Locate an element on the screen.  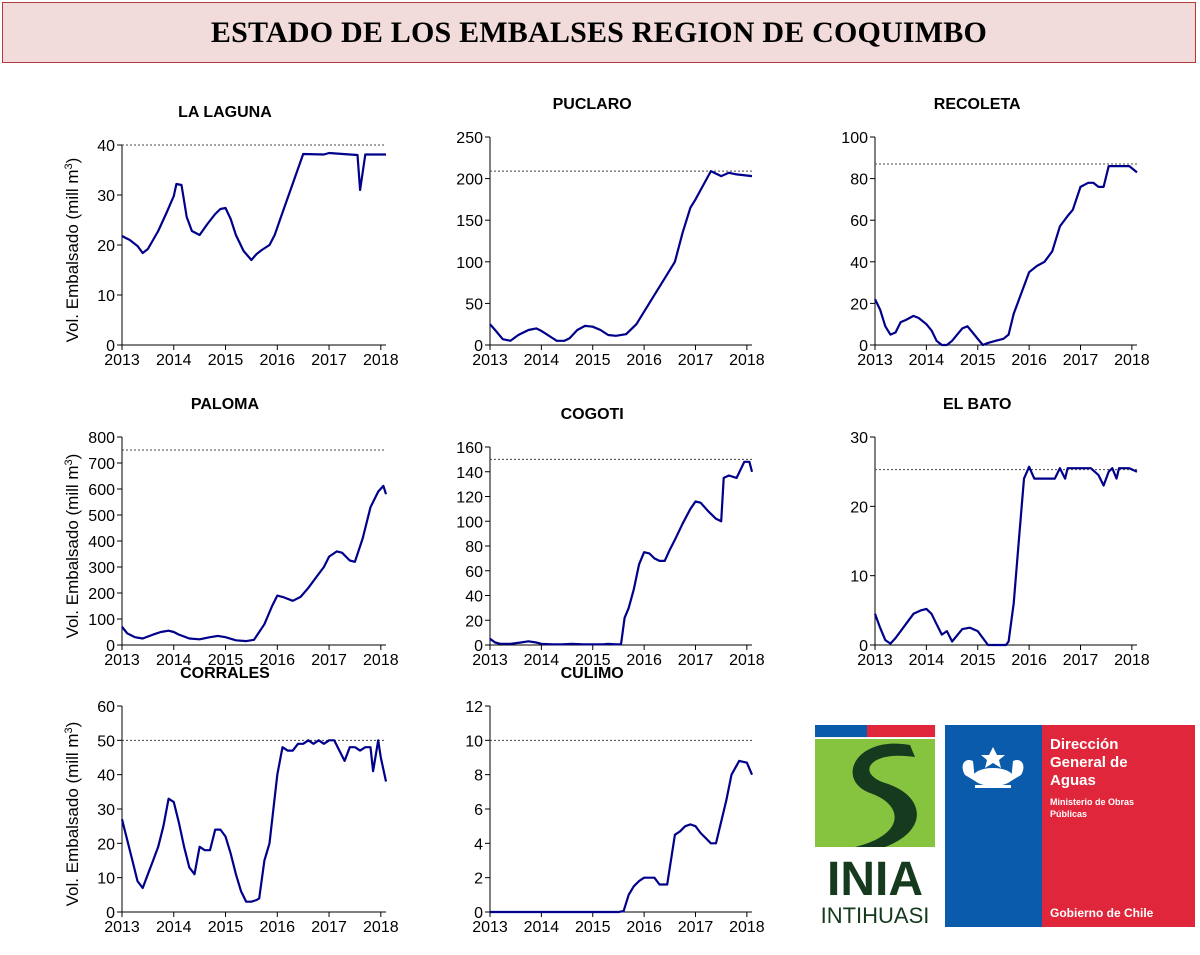
y-tick-label: 800 is located at coordinates (101, 438).